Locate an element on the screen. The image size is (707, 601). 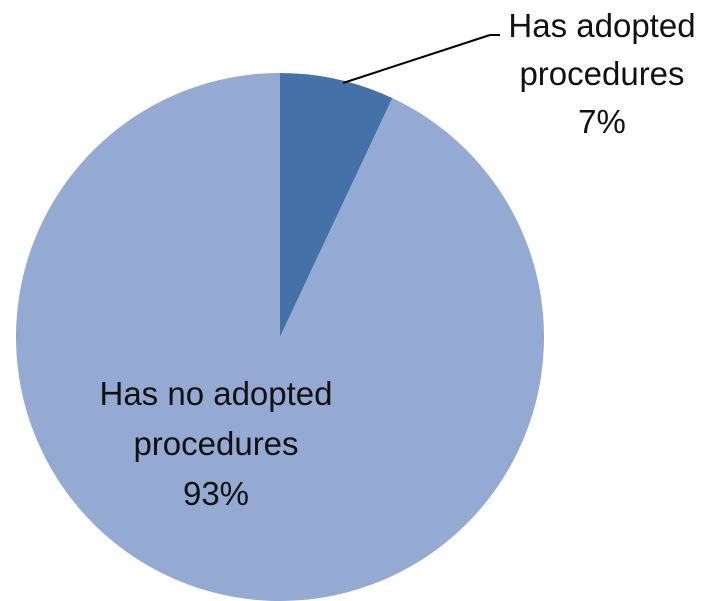
slice-label-not-adopted-line2: procedures is located at coordinates (215, 443).